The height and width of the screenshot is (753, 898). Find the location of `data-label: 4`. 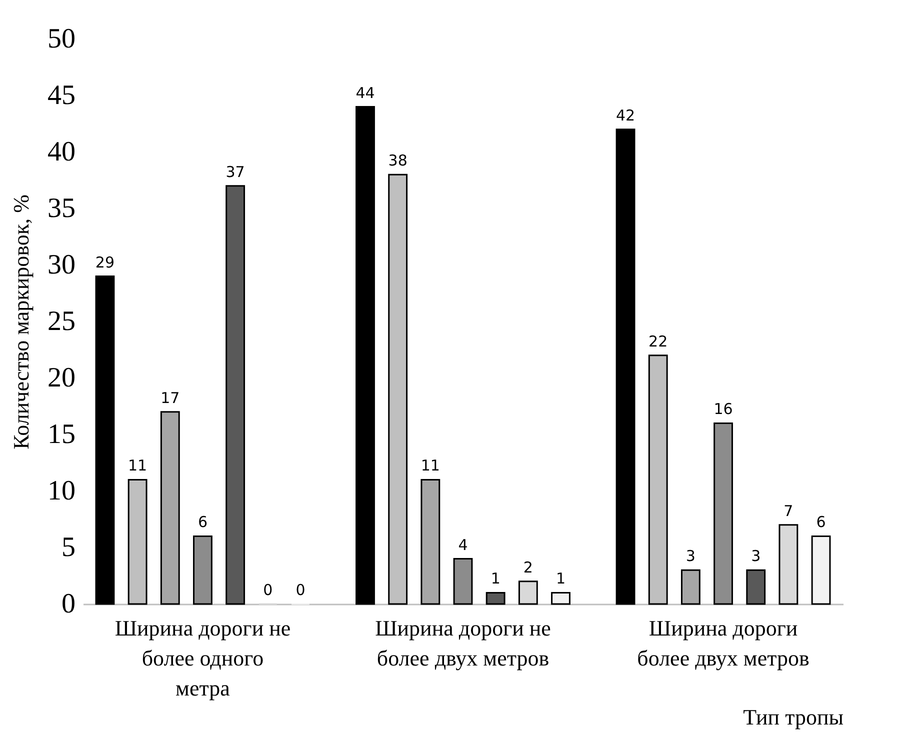

data-label: 4 is located at coordinates (463, 545).